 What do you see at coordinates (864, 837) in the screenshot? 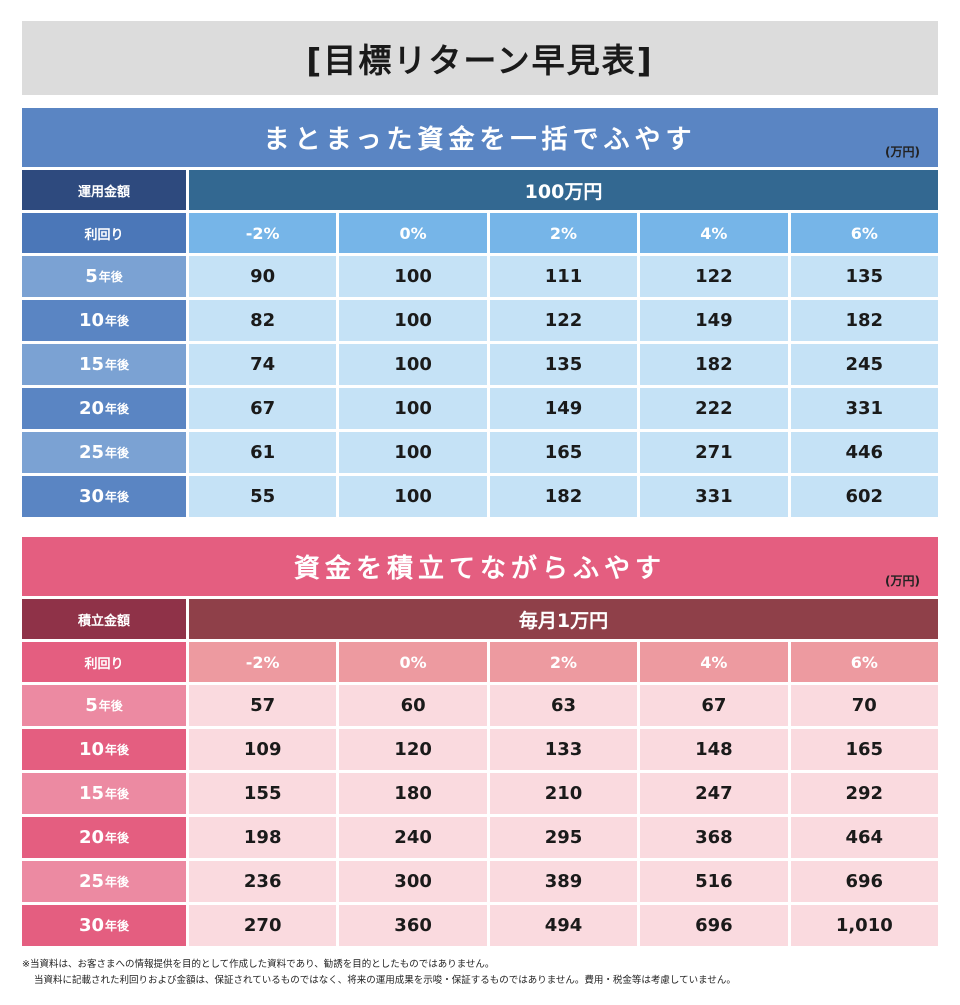
I see `value-cell: 464` at bounding box center [864, 837].